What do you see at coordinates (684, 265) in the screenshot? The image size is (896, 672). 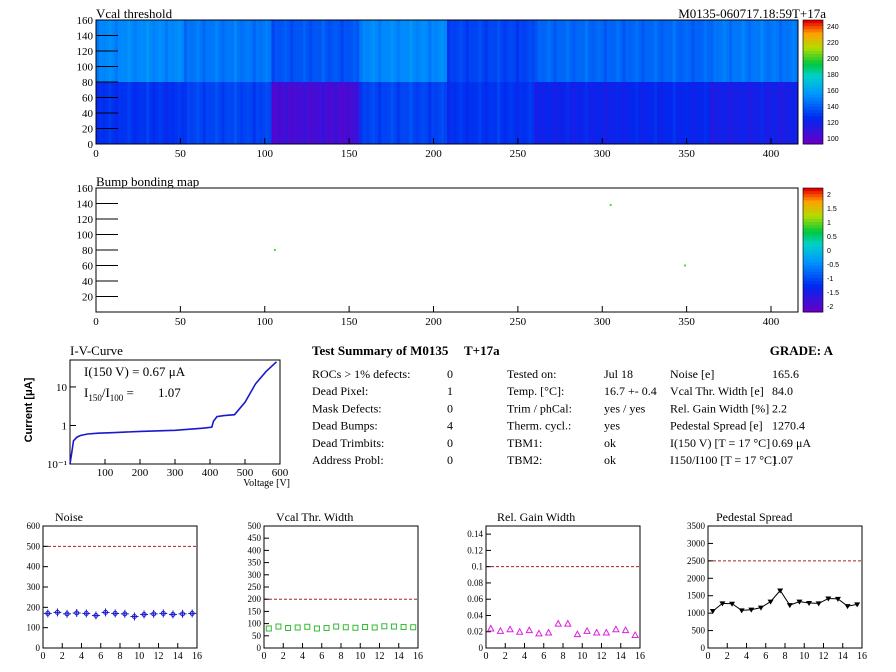 I see `dead-bump-point` at bounding box center [684, 265].